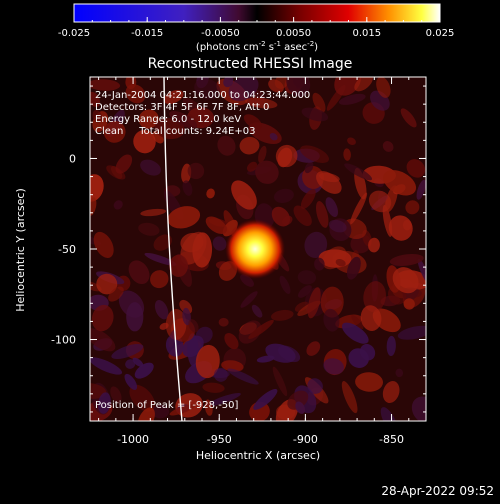  I want to click on timestamp: 28-Apr-2022 09:52, so click(437, 491).